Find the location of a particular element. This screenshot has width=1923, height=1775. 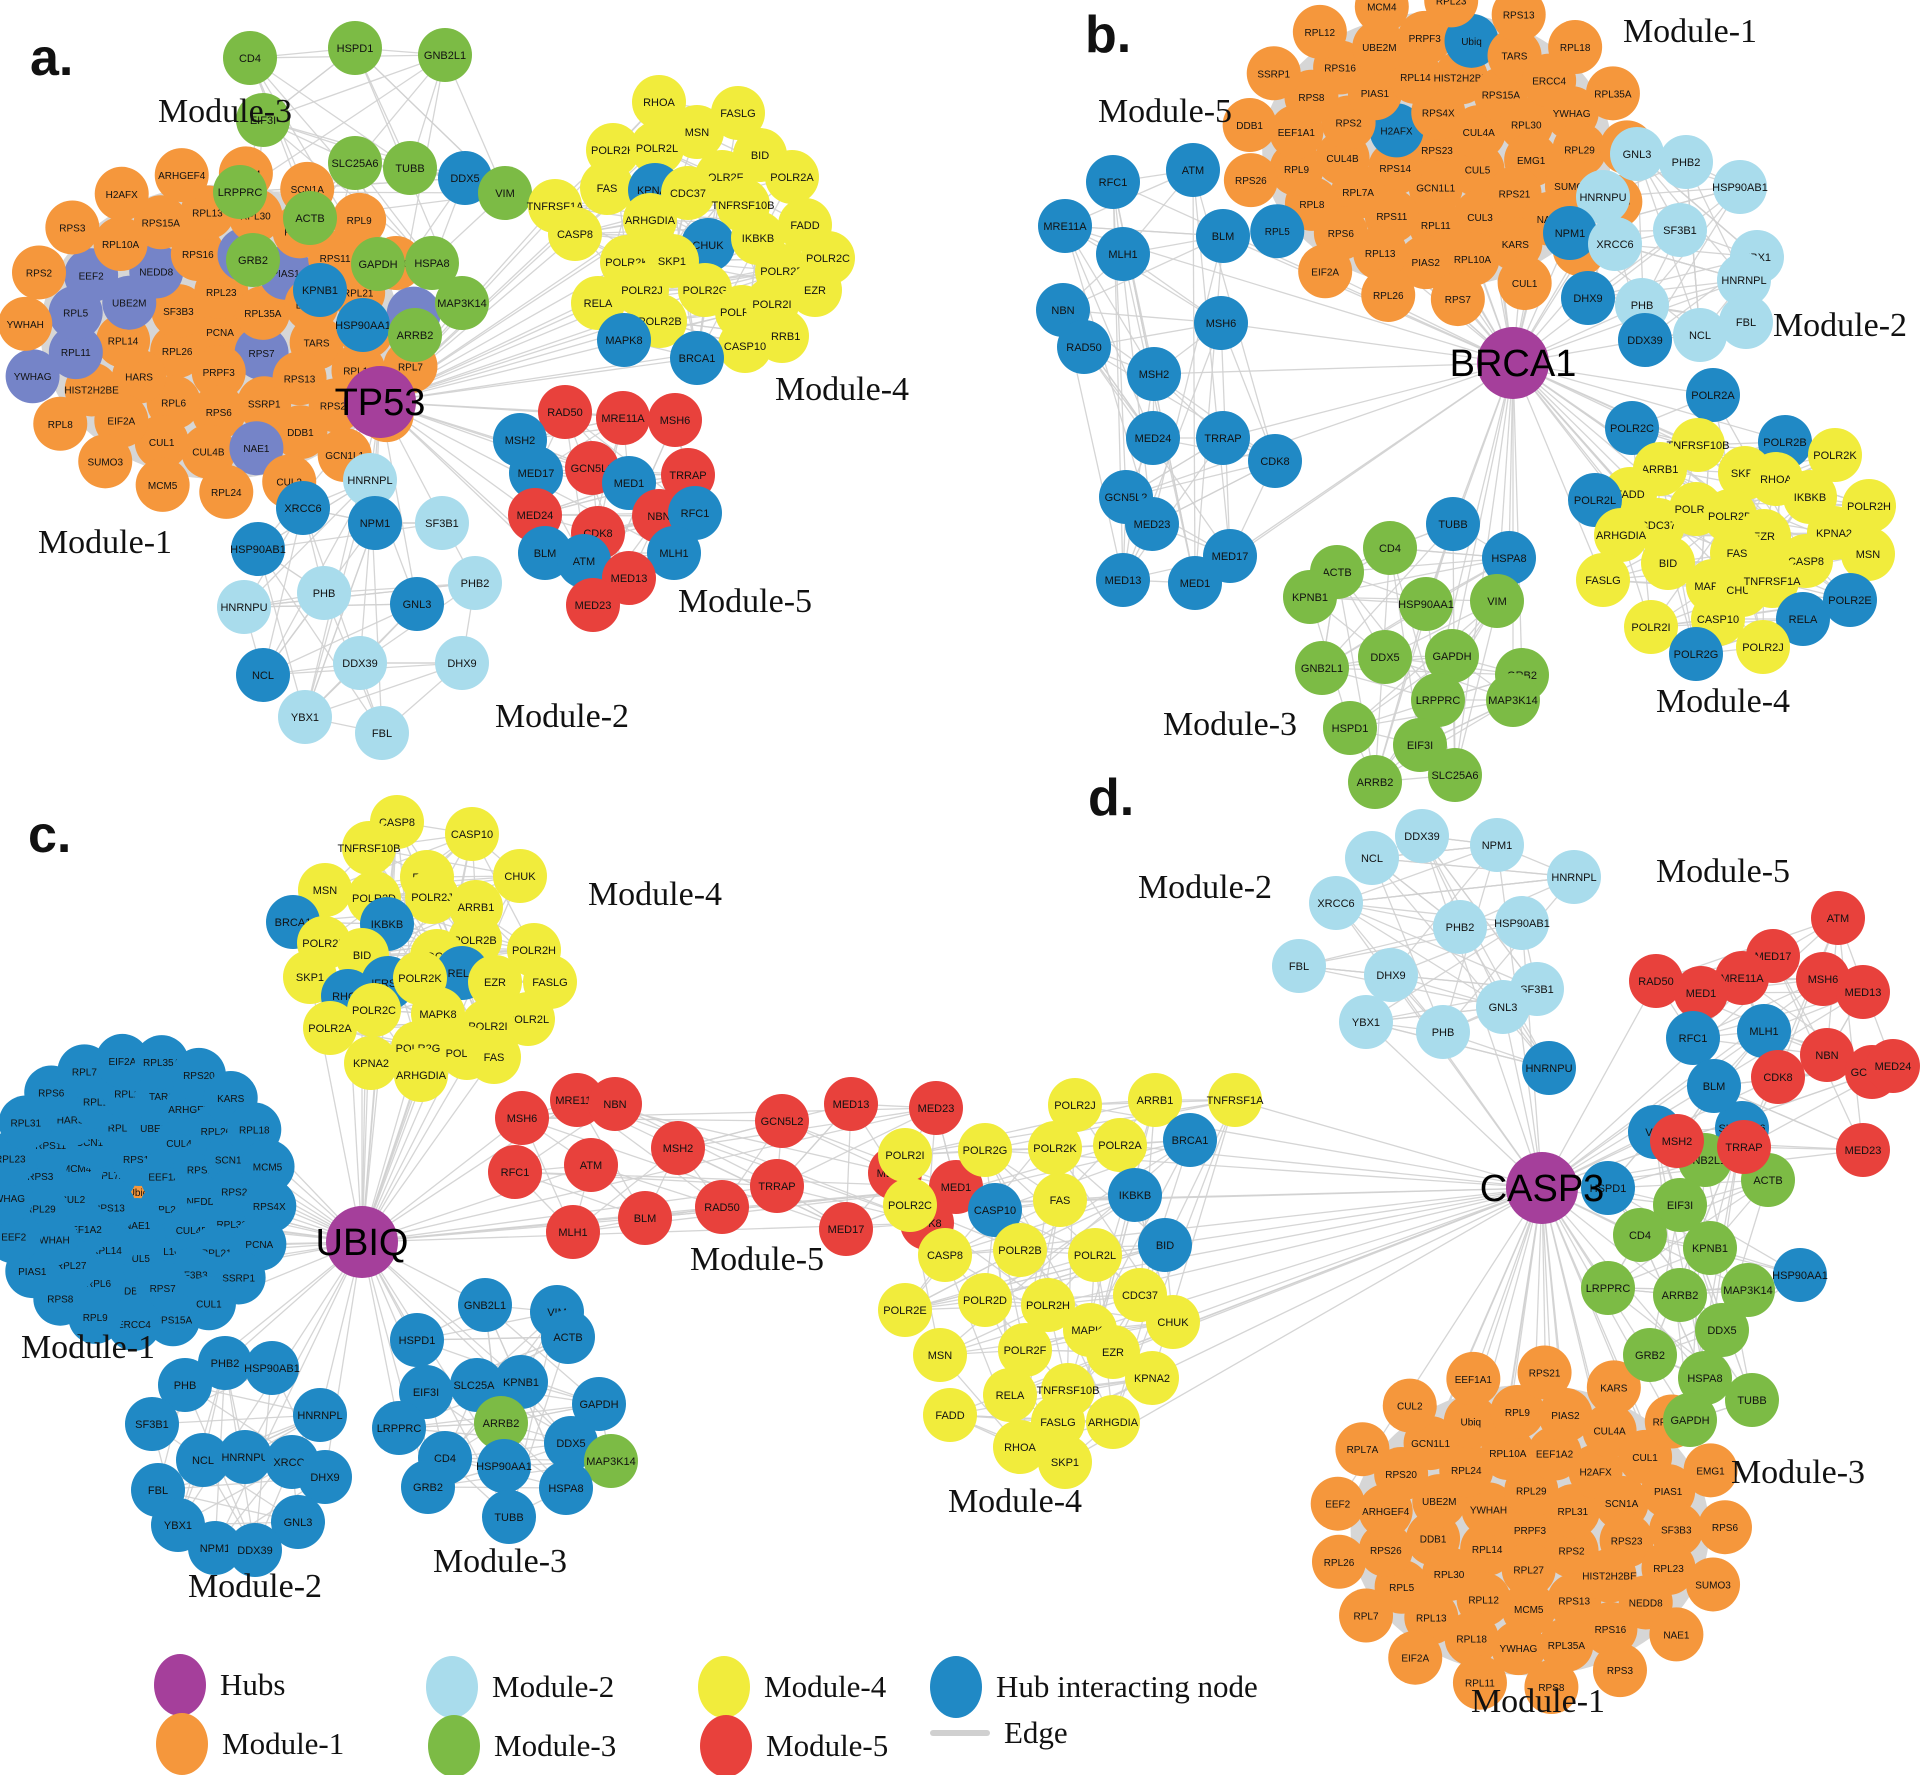

node-rpl12: RPL12 is located at coordinates (1319, 31).